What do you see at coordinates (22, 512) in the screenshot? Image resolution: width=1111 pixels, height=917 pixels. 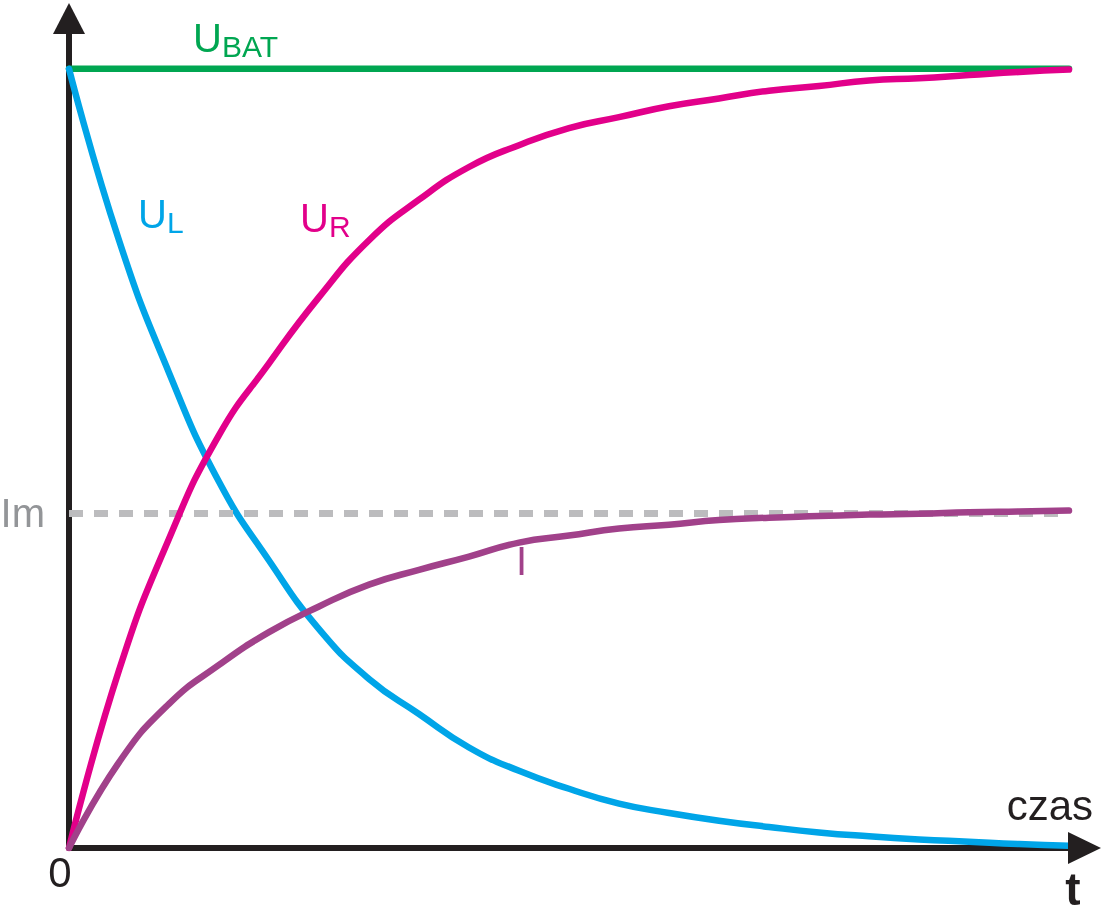 I see `ref-line-label: Im` at bounding box center [22, 512].